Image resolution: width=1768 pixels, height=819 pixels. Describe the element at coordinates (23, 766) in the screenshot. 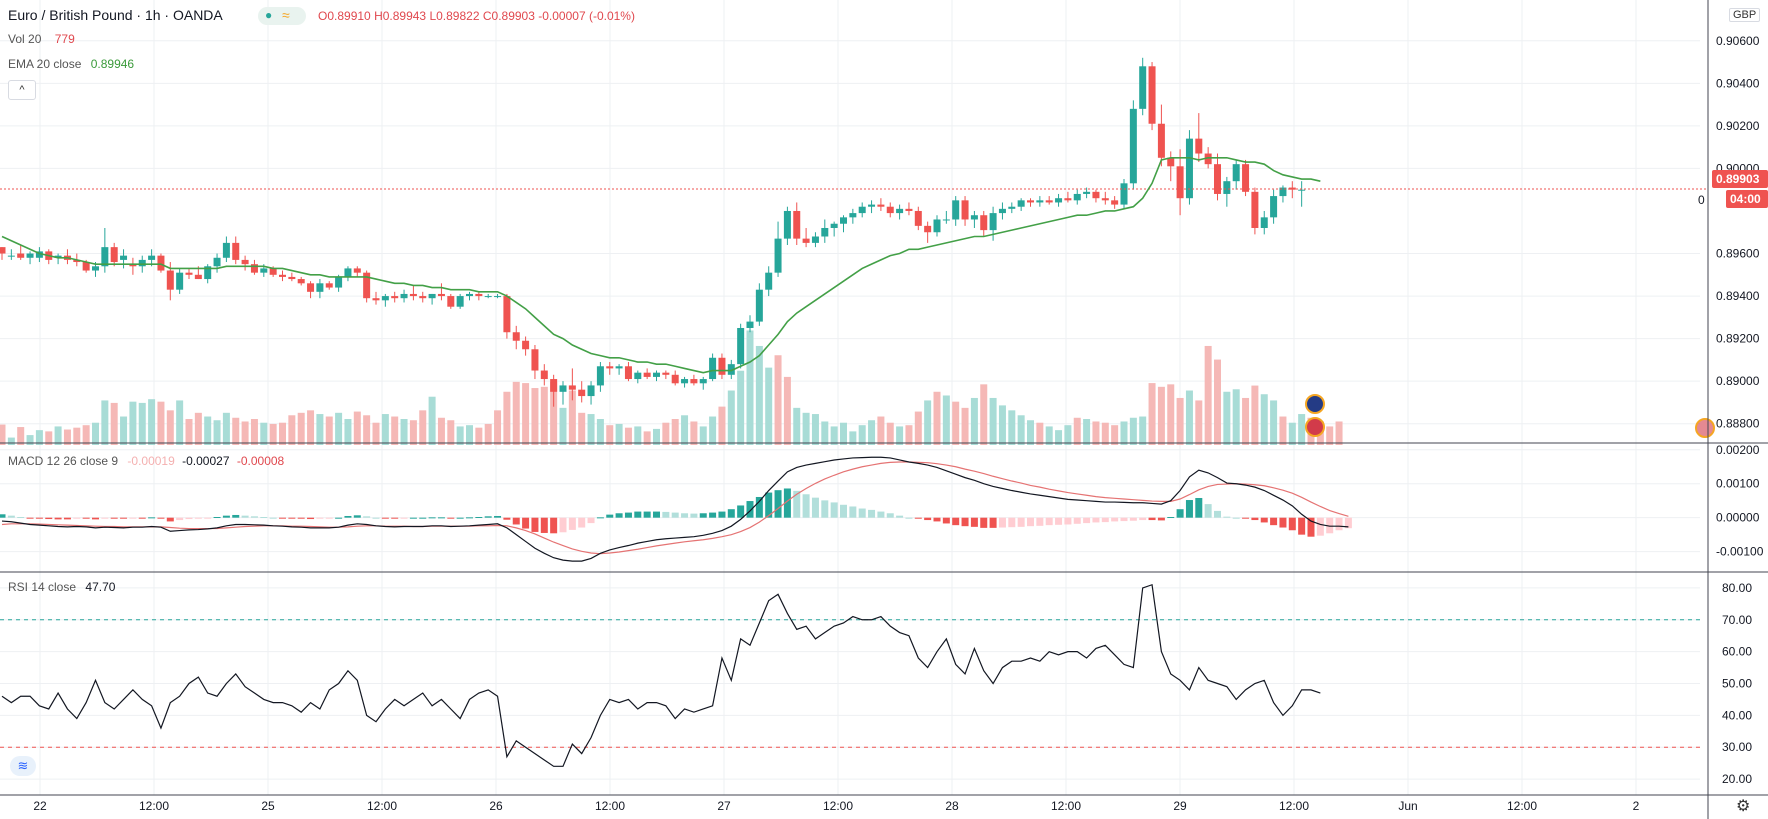

I see `tradingview-logo-icon: ≋` at that location.